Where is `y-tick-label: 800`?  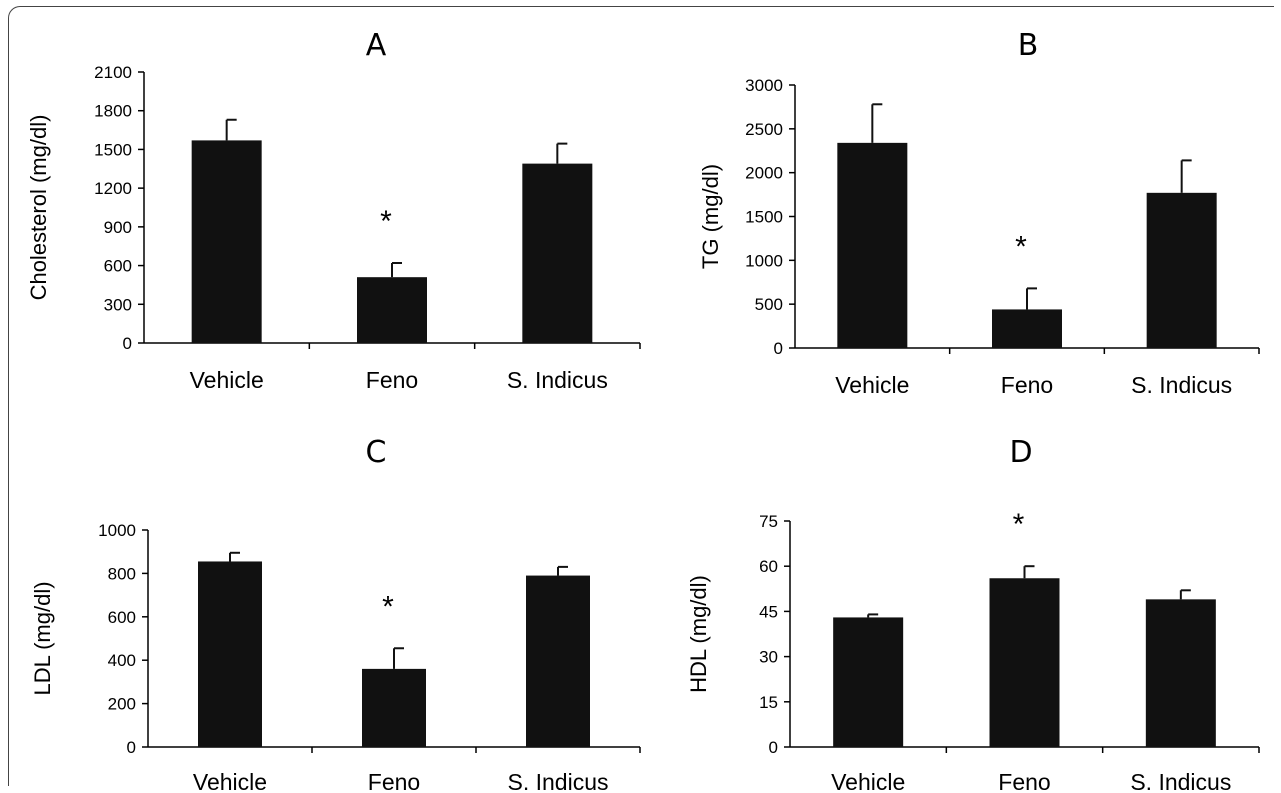
y-tick-label: 800 is located at coordinates (122, 573).